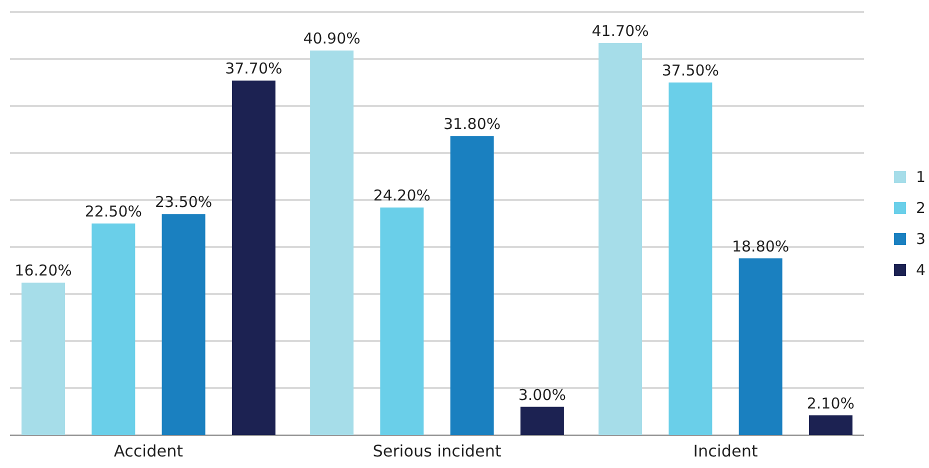 The height and width of the screenshot is (468, 929). What do you see at coordinates (402, 195) in the screenshot?
I see `data-label: 24.20%` at bounding box center [402, 195].